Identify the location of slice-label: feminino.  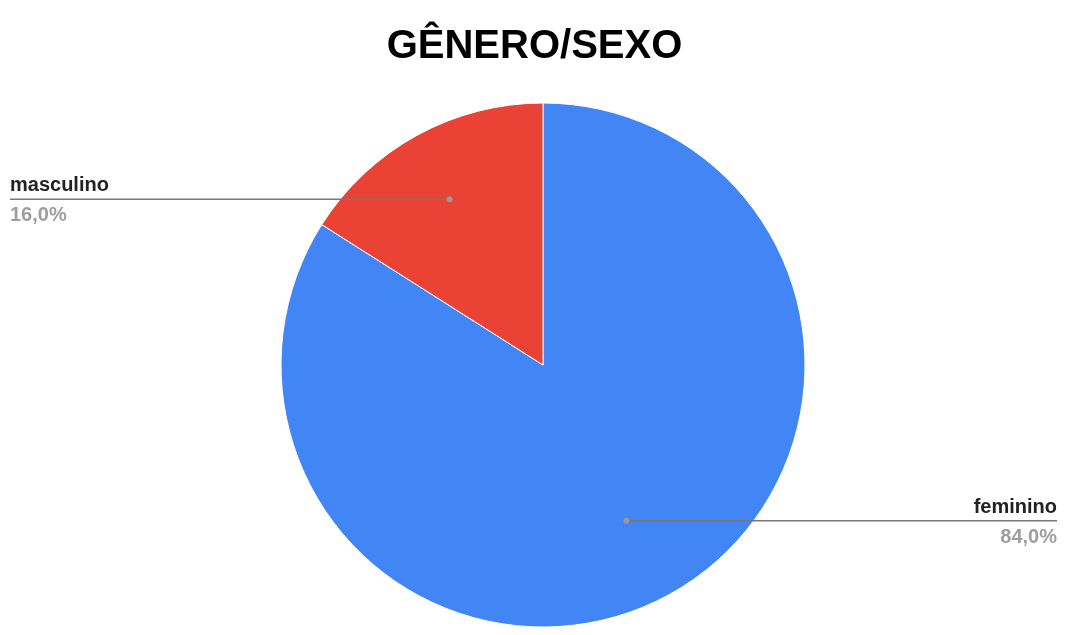
(1015, 505).